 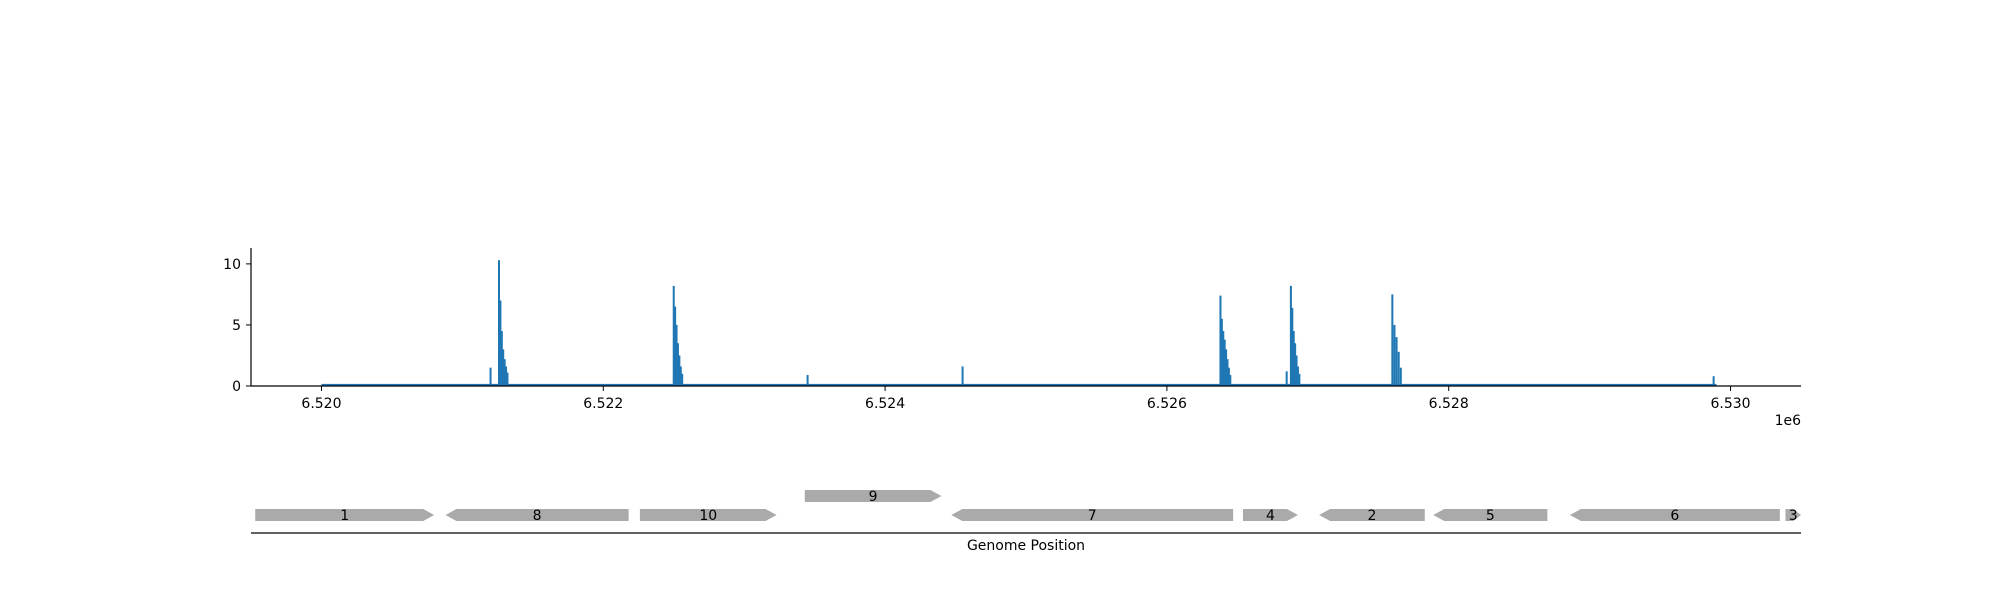 What do you see at coordinates (1028, 506) in the screenshot?
I see `gene-arrows: 1 8 10 9 7 4 2 5 6 3` at bounding box center [1028, 506].